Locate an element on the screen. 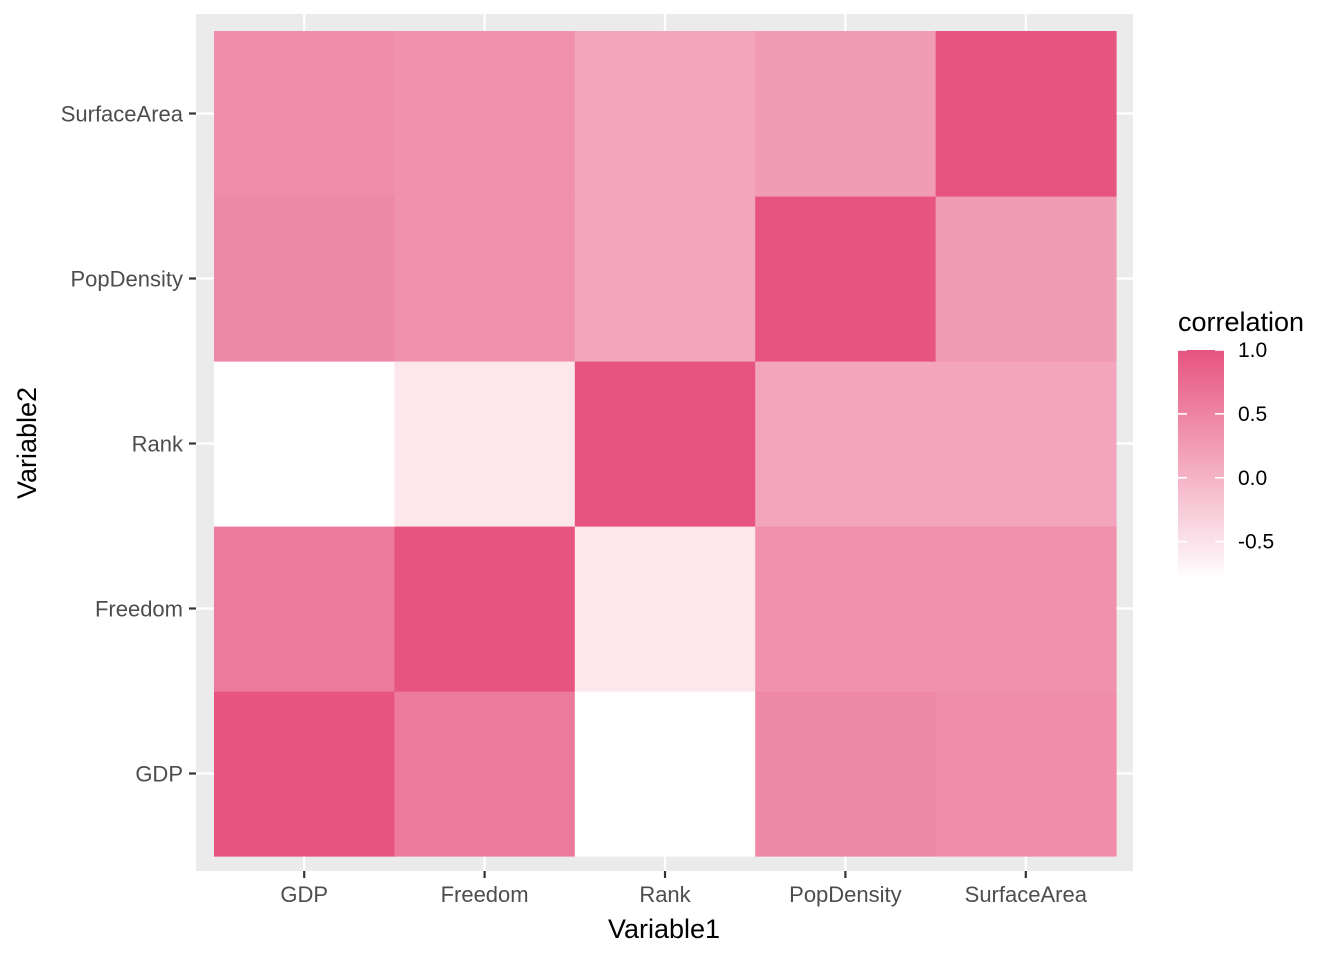 This screenshot has width=1344, height=965. heatmap-cell-rank-gdp is located at coordinates (665, 774).